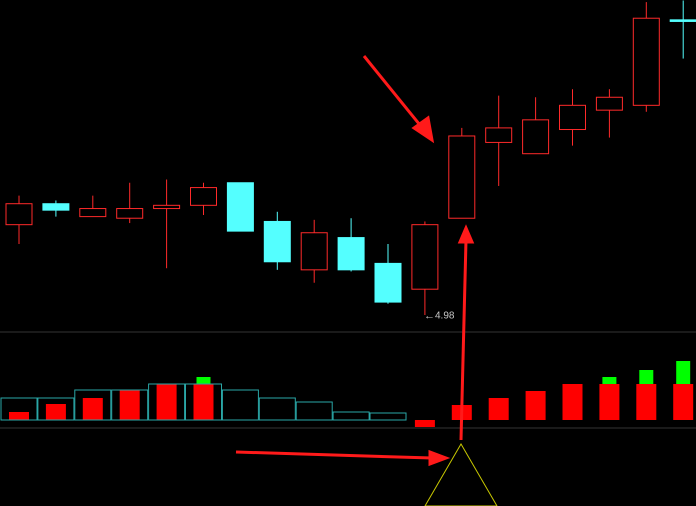  What do you see at coordinates (429, 316) in the screenshot?
I see `low-arrow: ←` at bounding box center [429, 316].